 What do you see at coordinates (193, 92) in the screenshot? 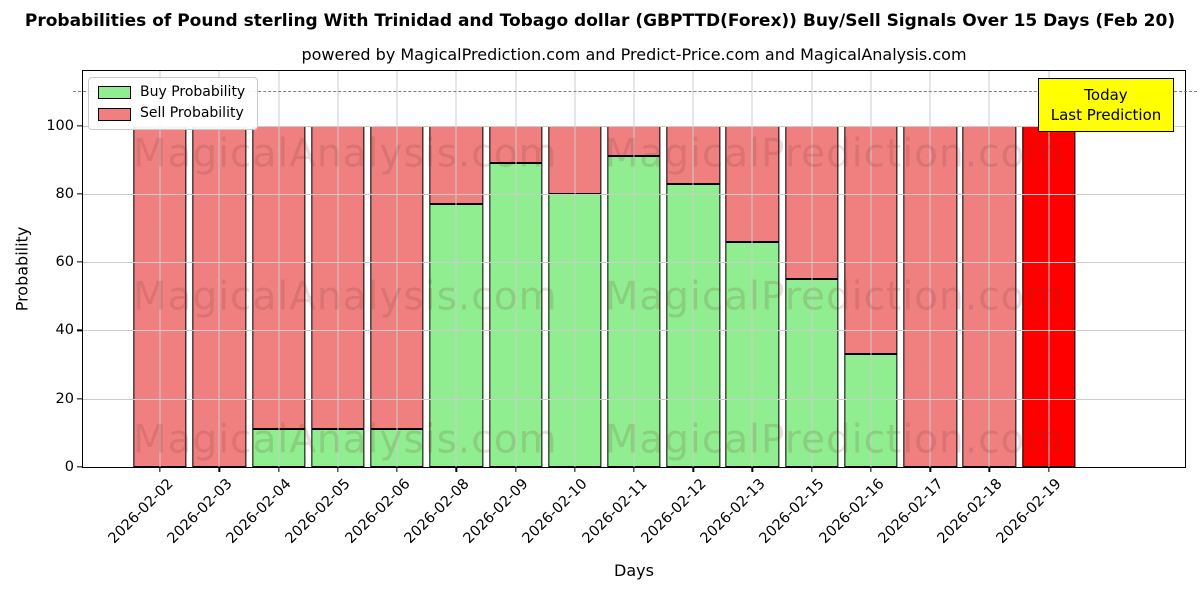
I see `legend-label-buy: Buy Probability` at bounding box center [193, 92].